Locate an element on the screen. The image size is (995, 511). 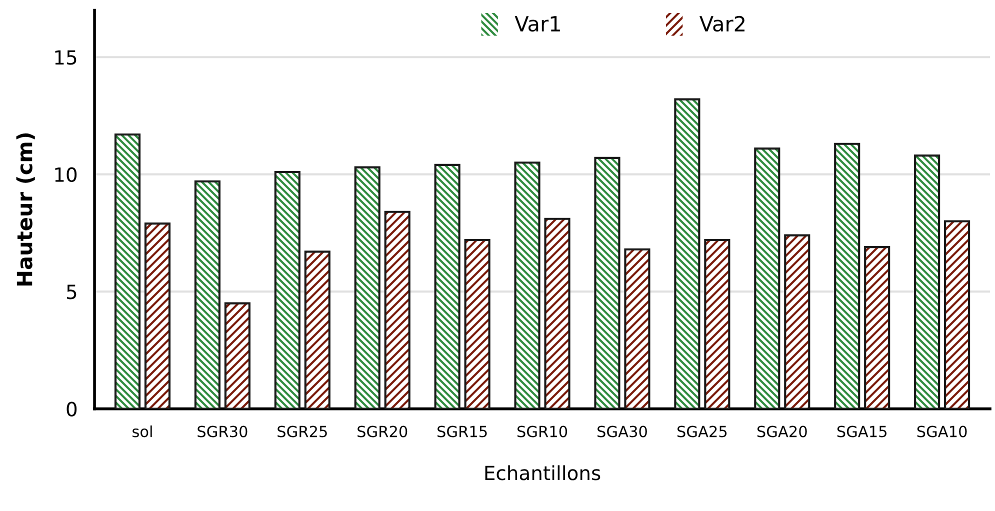
x-tick-label: SGA15 is located at coordinates (861, 432).